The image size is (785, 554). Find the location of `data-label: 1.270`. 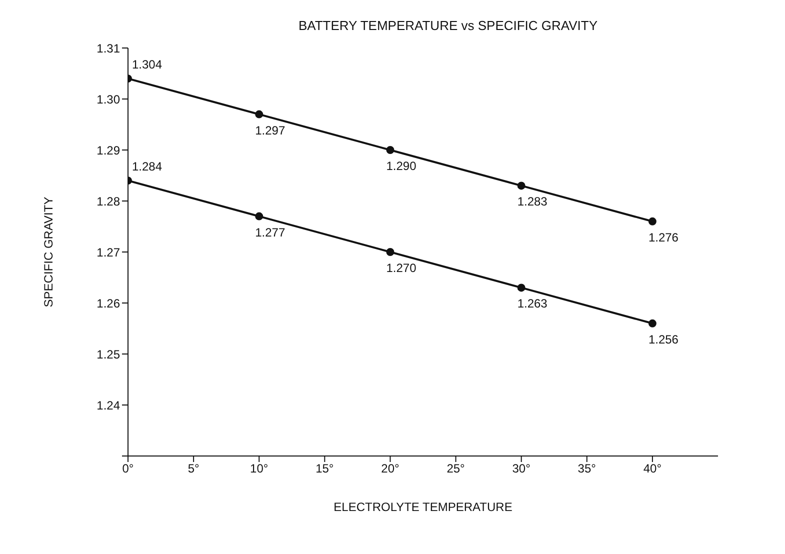

data-label: 1.270 is located at coordinates (401, 268).